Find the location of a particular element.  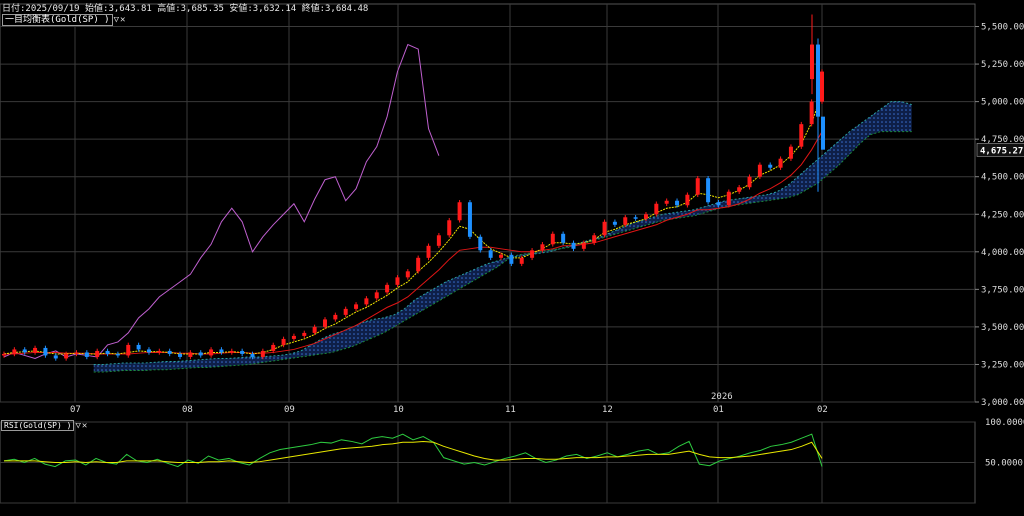

y-tick-label: 3,750.00 is located at coordinates (1002, 290).